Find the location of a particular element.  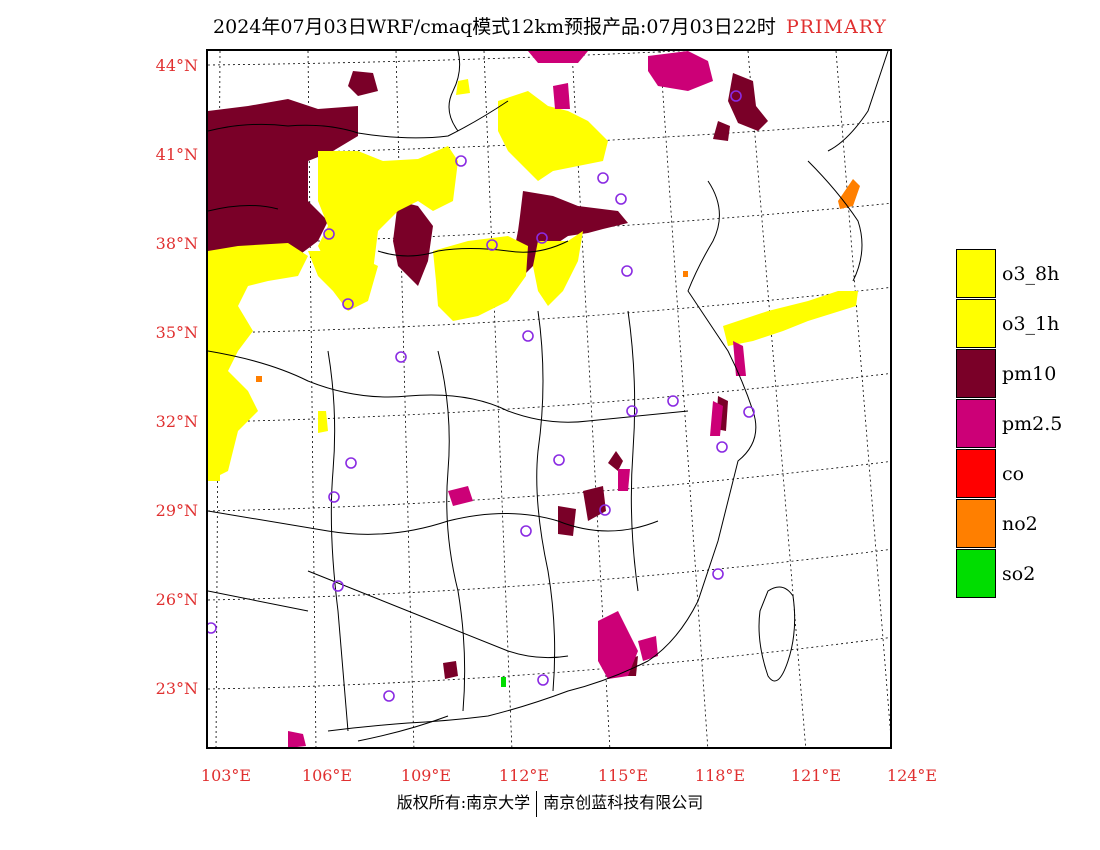

copyright-footer: 版权所有:南京大学 南京创蓝科技有限公司 is located at coordinates (550, 803).